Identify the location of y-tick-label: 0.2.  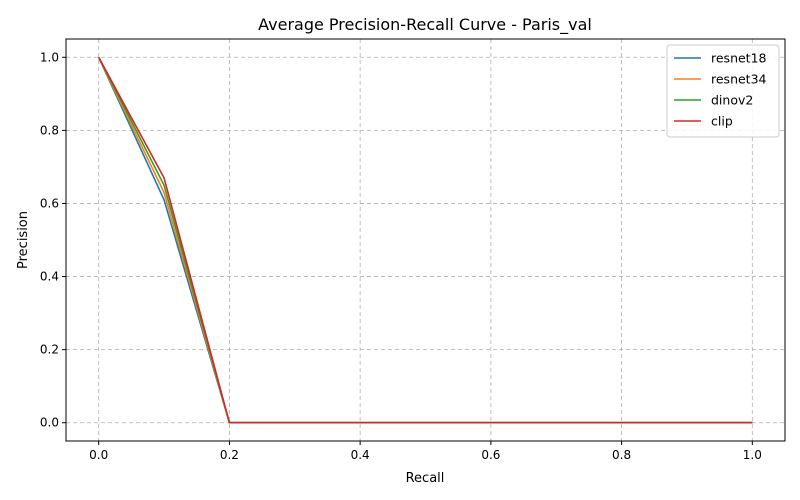
(49, 350).